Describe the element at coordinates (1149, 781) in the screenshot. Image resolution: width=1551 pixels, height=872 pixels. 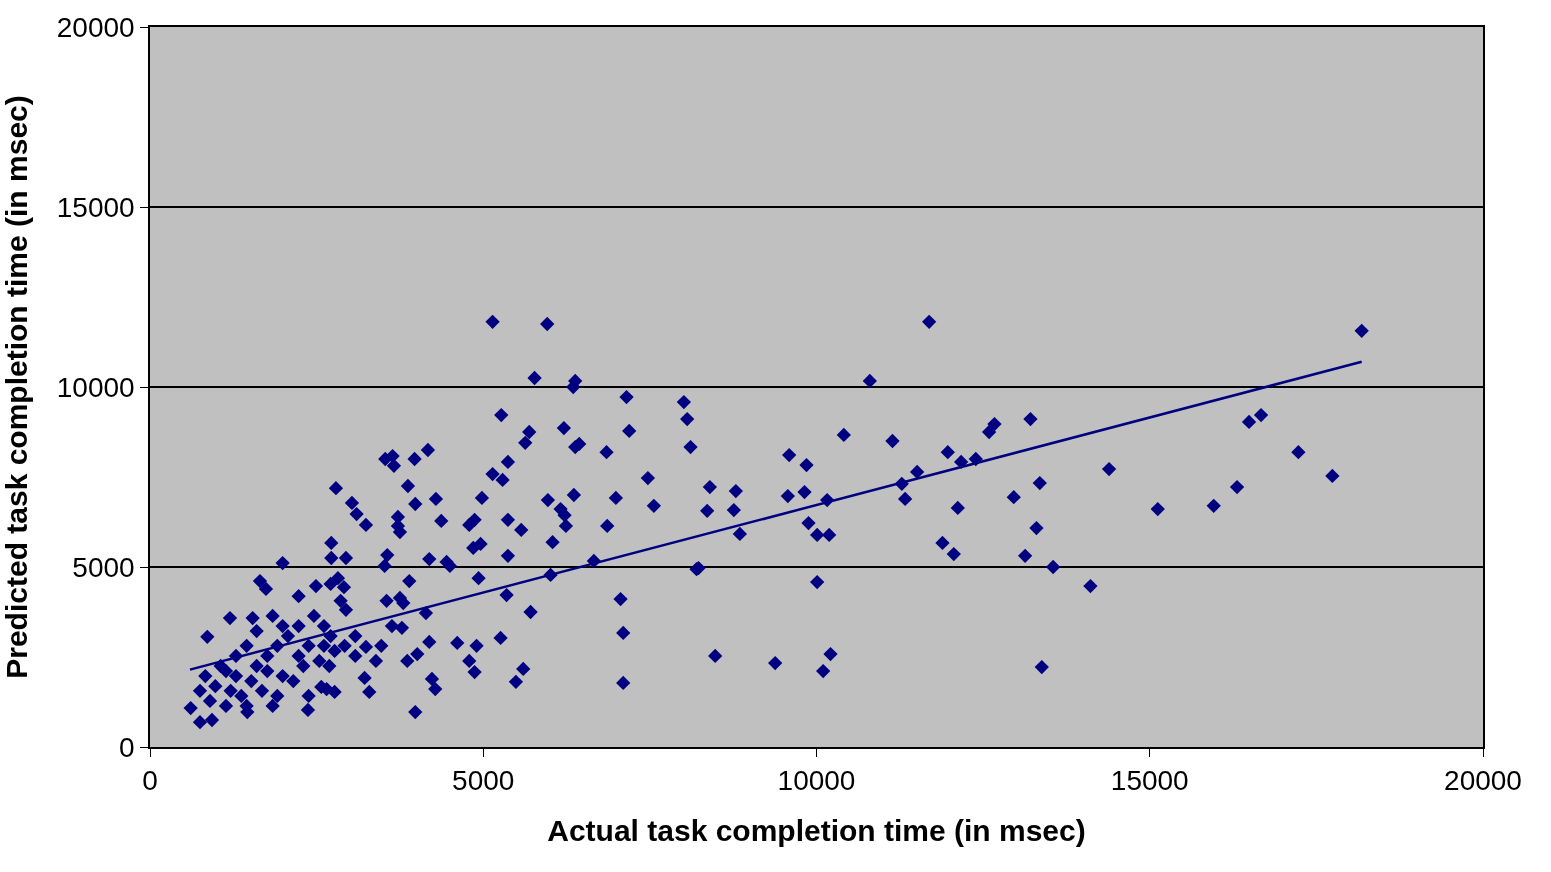
I see `x-tick-label: 15000` at that location.